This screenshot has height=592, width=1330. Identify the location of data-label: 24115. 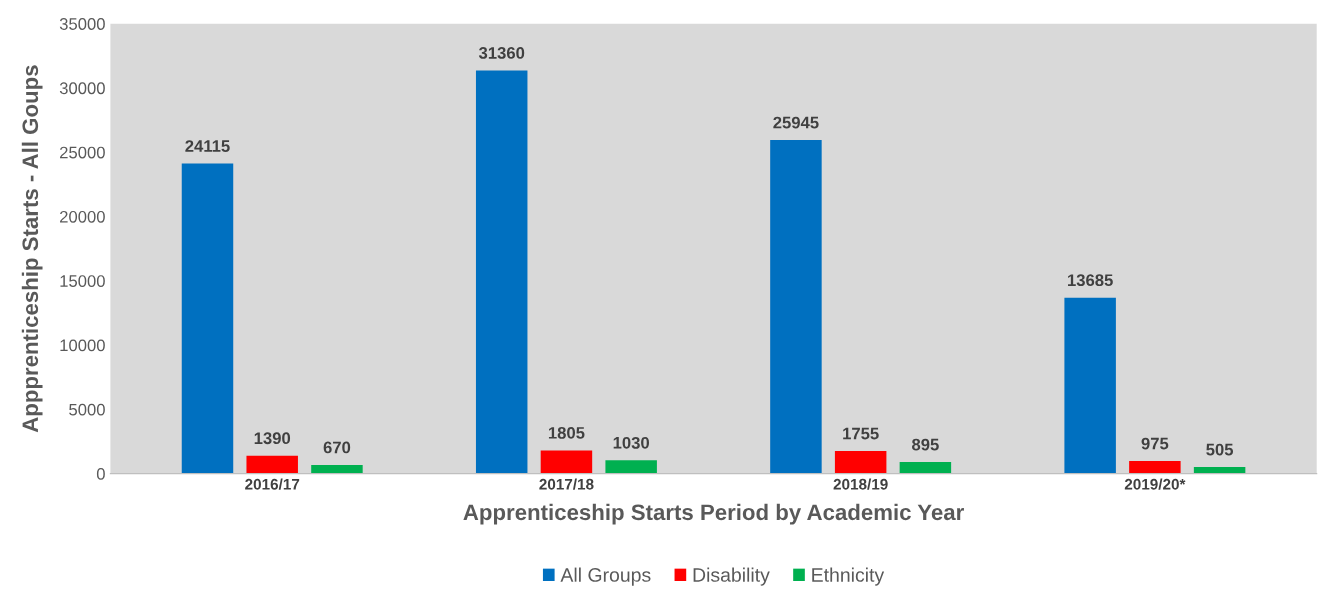
(207, 146).